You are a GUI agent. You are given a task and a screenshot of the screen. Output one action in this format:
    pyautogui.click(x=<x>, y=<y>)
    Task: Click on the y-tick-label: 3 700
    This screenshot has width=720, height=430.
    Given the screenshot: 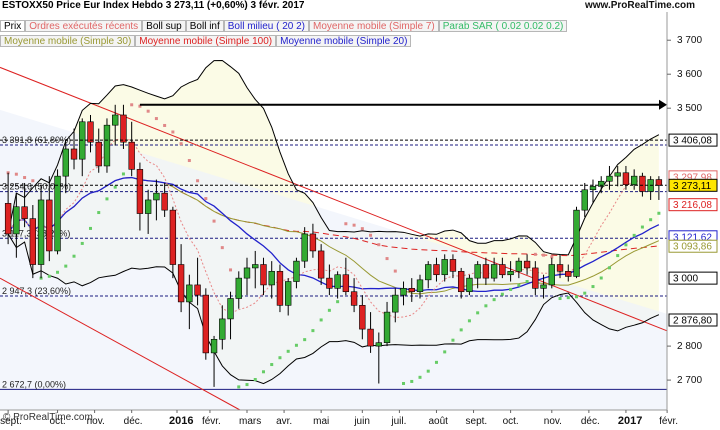 What is the action you would take?
    pyautogui.click(x=689, y=40)
    